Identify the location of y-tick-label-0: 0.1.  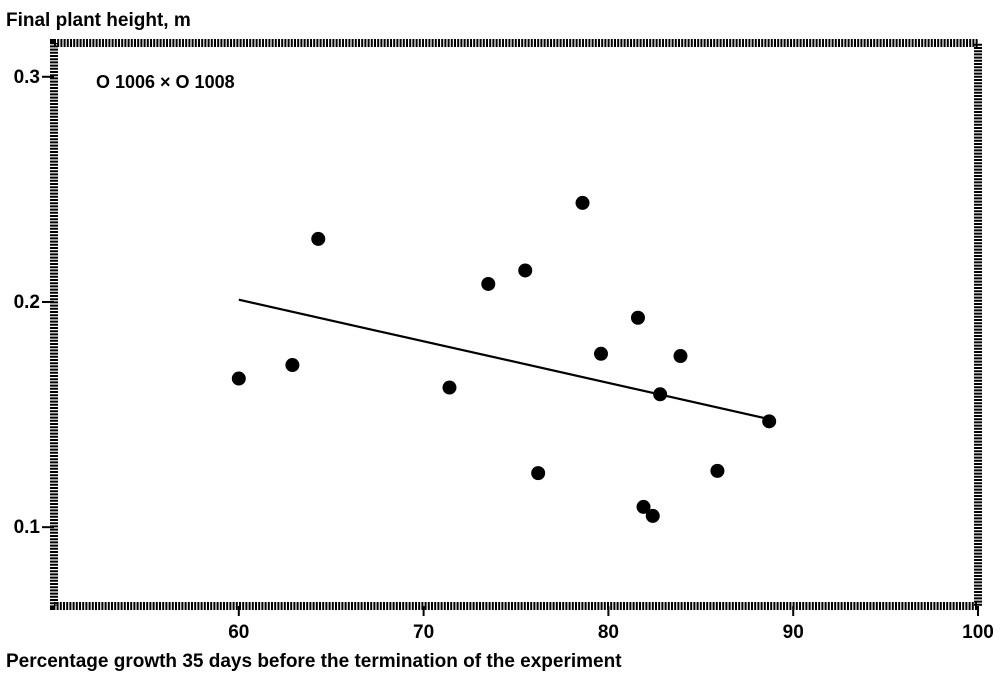
(27, 527).